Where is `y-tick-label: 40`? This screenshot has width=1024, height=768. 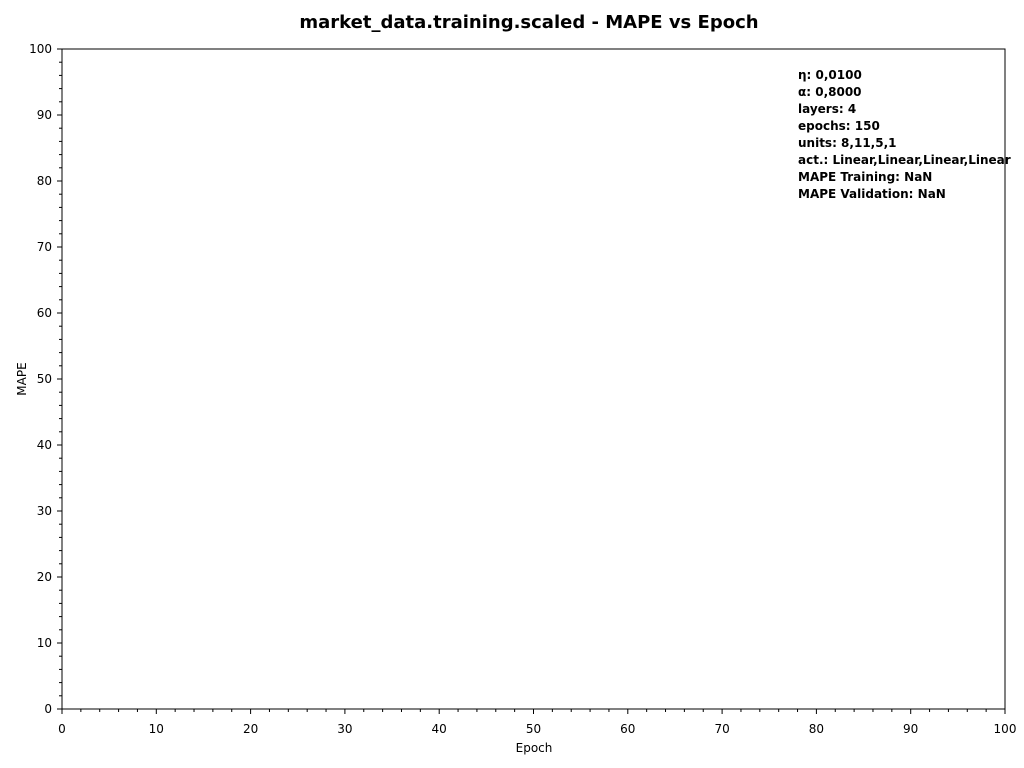 y-tick-label: 40 is located at coordinates (44, 445).